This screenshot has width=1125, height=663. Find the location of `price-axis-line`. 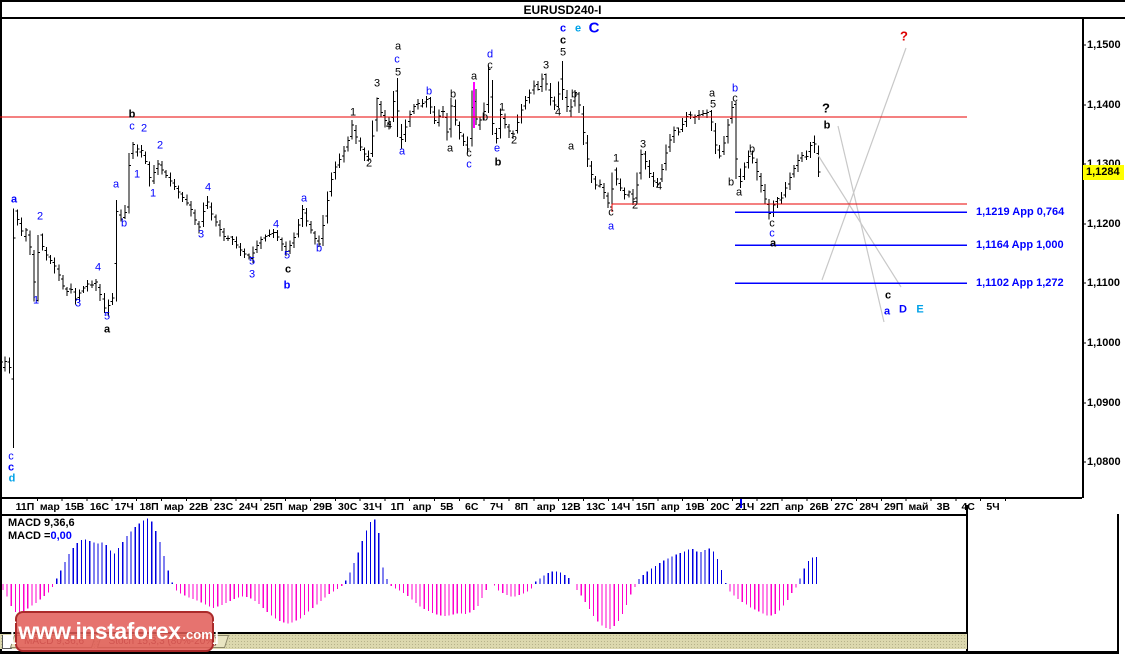

price-axis-line is located at coordinates (1083, 258).